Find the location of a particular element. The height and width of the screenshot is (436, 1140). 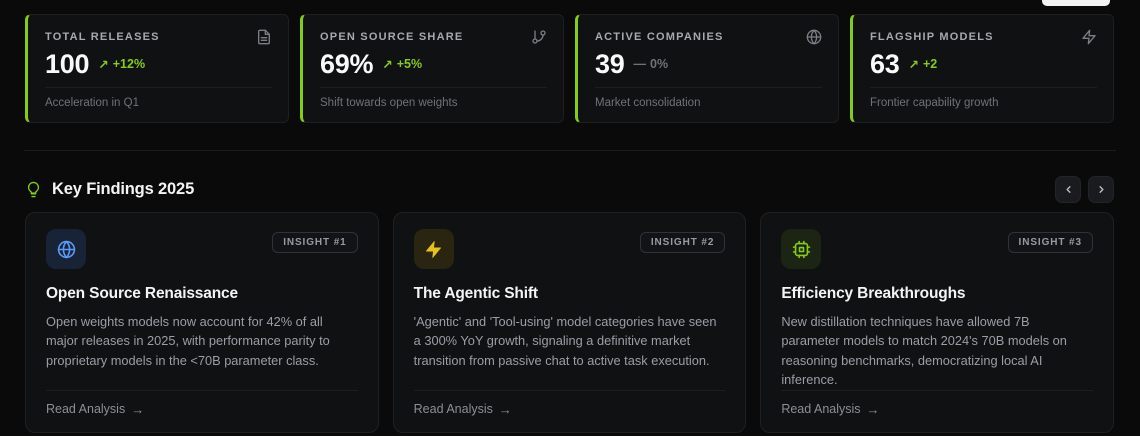

stat-value: 39 is located at coordinates (610, 64).